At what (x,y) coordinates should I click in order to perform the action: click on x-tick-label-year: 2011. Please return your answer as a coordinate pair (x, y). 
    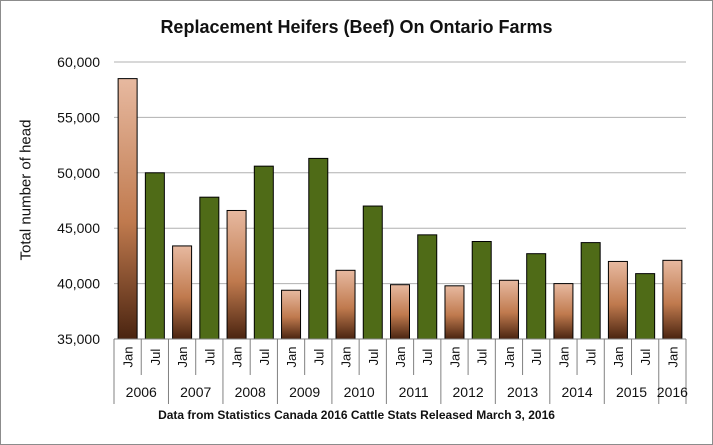
    Looking at the image, I should click on (414, 392).